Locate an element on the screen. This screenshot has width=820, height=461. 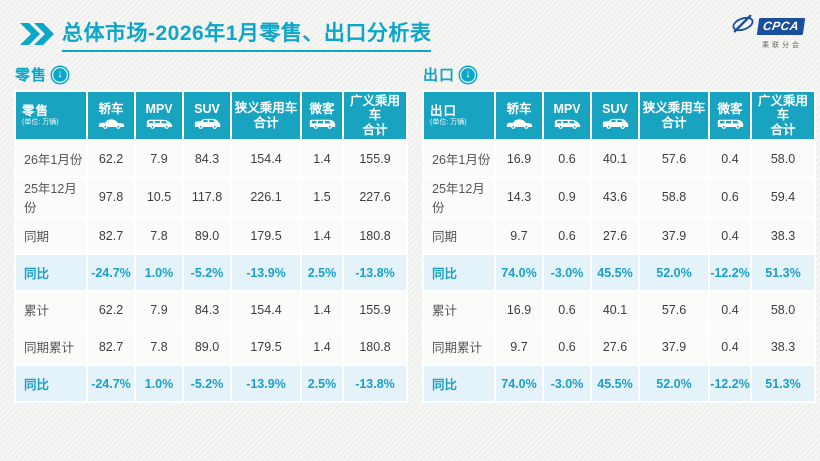
column-header-5: 微客 is located at coordinates (730, 116).